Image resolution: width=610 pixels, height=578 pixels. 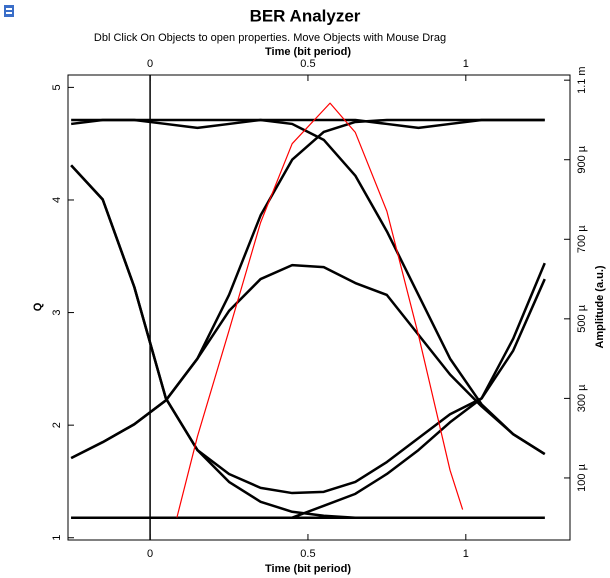 I want to click on x2-tick-label: 1, so click(x=466, y=64).